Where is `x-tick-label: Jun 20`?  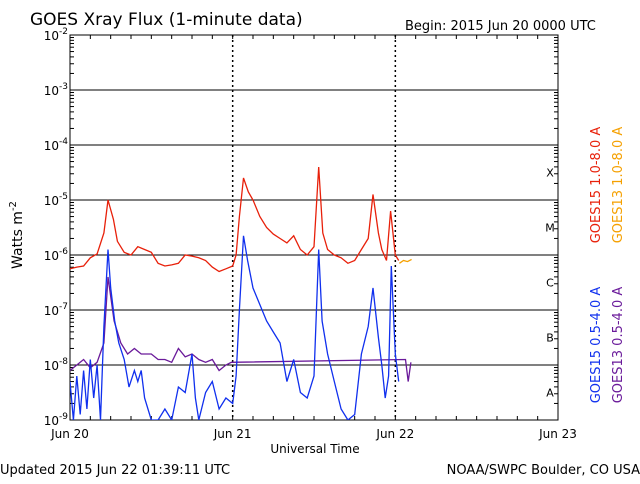
x-tick-label: Jun 20 is located at coordinates (69, 434).